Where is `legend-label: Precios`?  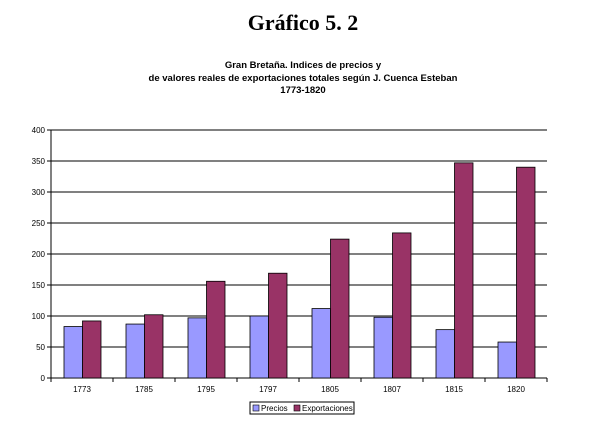 legend-label: Precios is located at coordinates (274, 408).